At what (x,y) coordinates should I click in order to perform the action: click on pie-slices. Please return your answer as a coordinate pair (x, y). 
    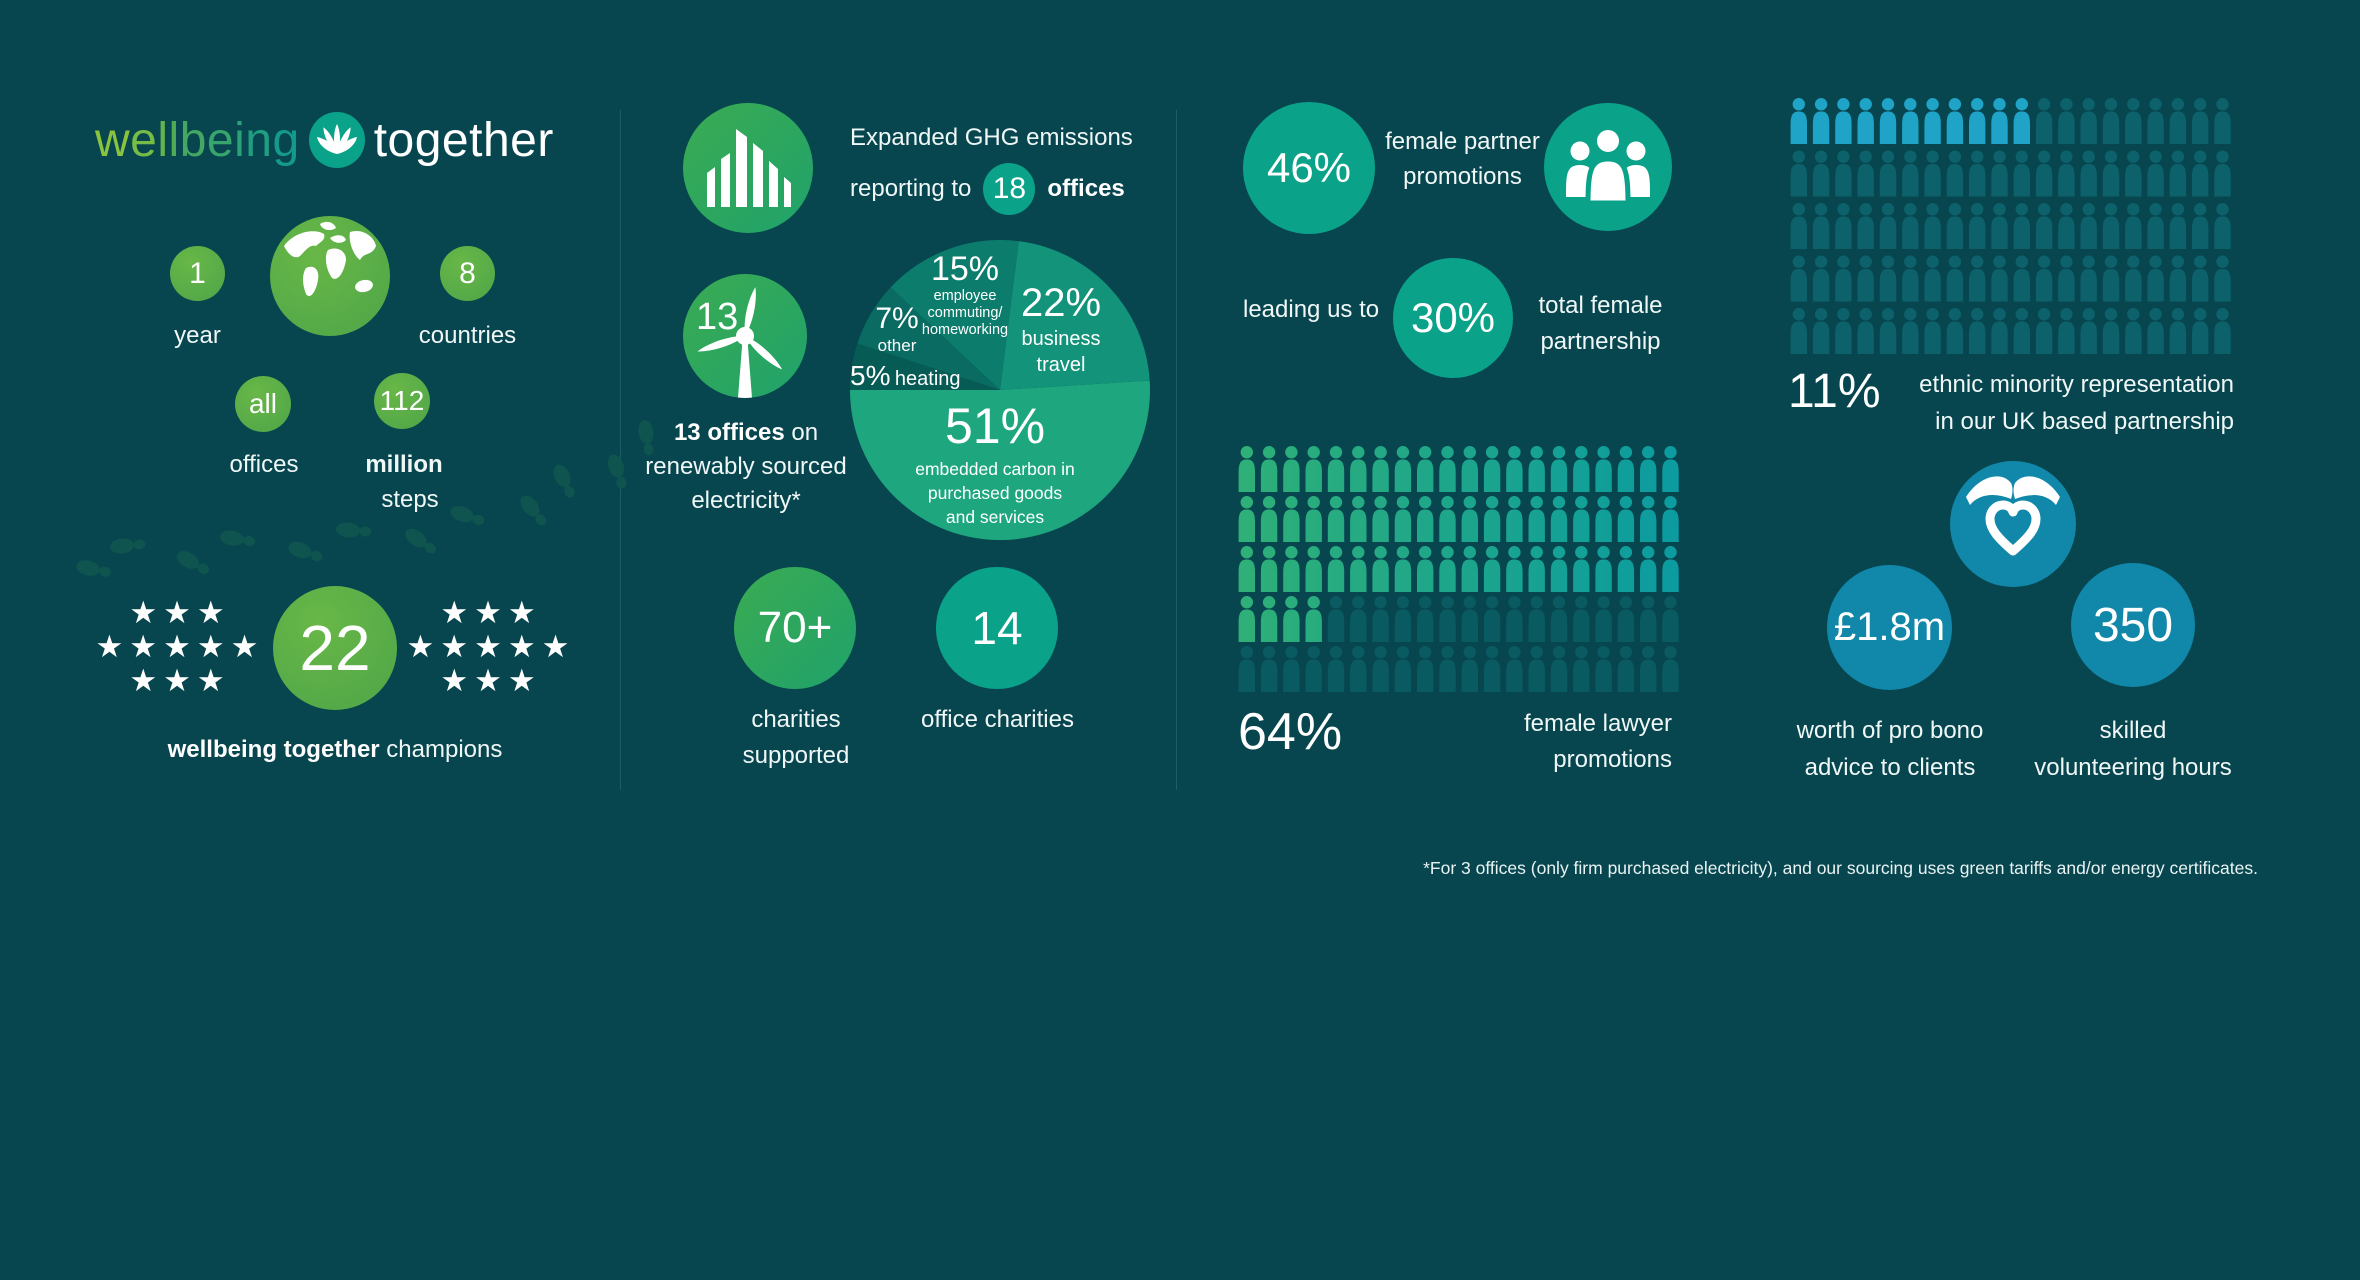
    Looking at the image, I should click on (1000, 390).